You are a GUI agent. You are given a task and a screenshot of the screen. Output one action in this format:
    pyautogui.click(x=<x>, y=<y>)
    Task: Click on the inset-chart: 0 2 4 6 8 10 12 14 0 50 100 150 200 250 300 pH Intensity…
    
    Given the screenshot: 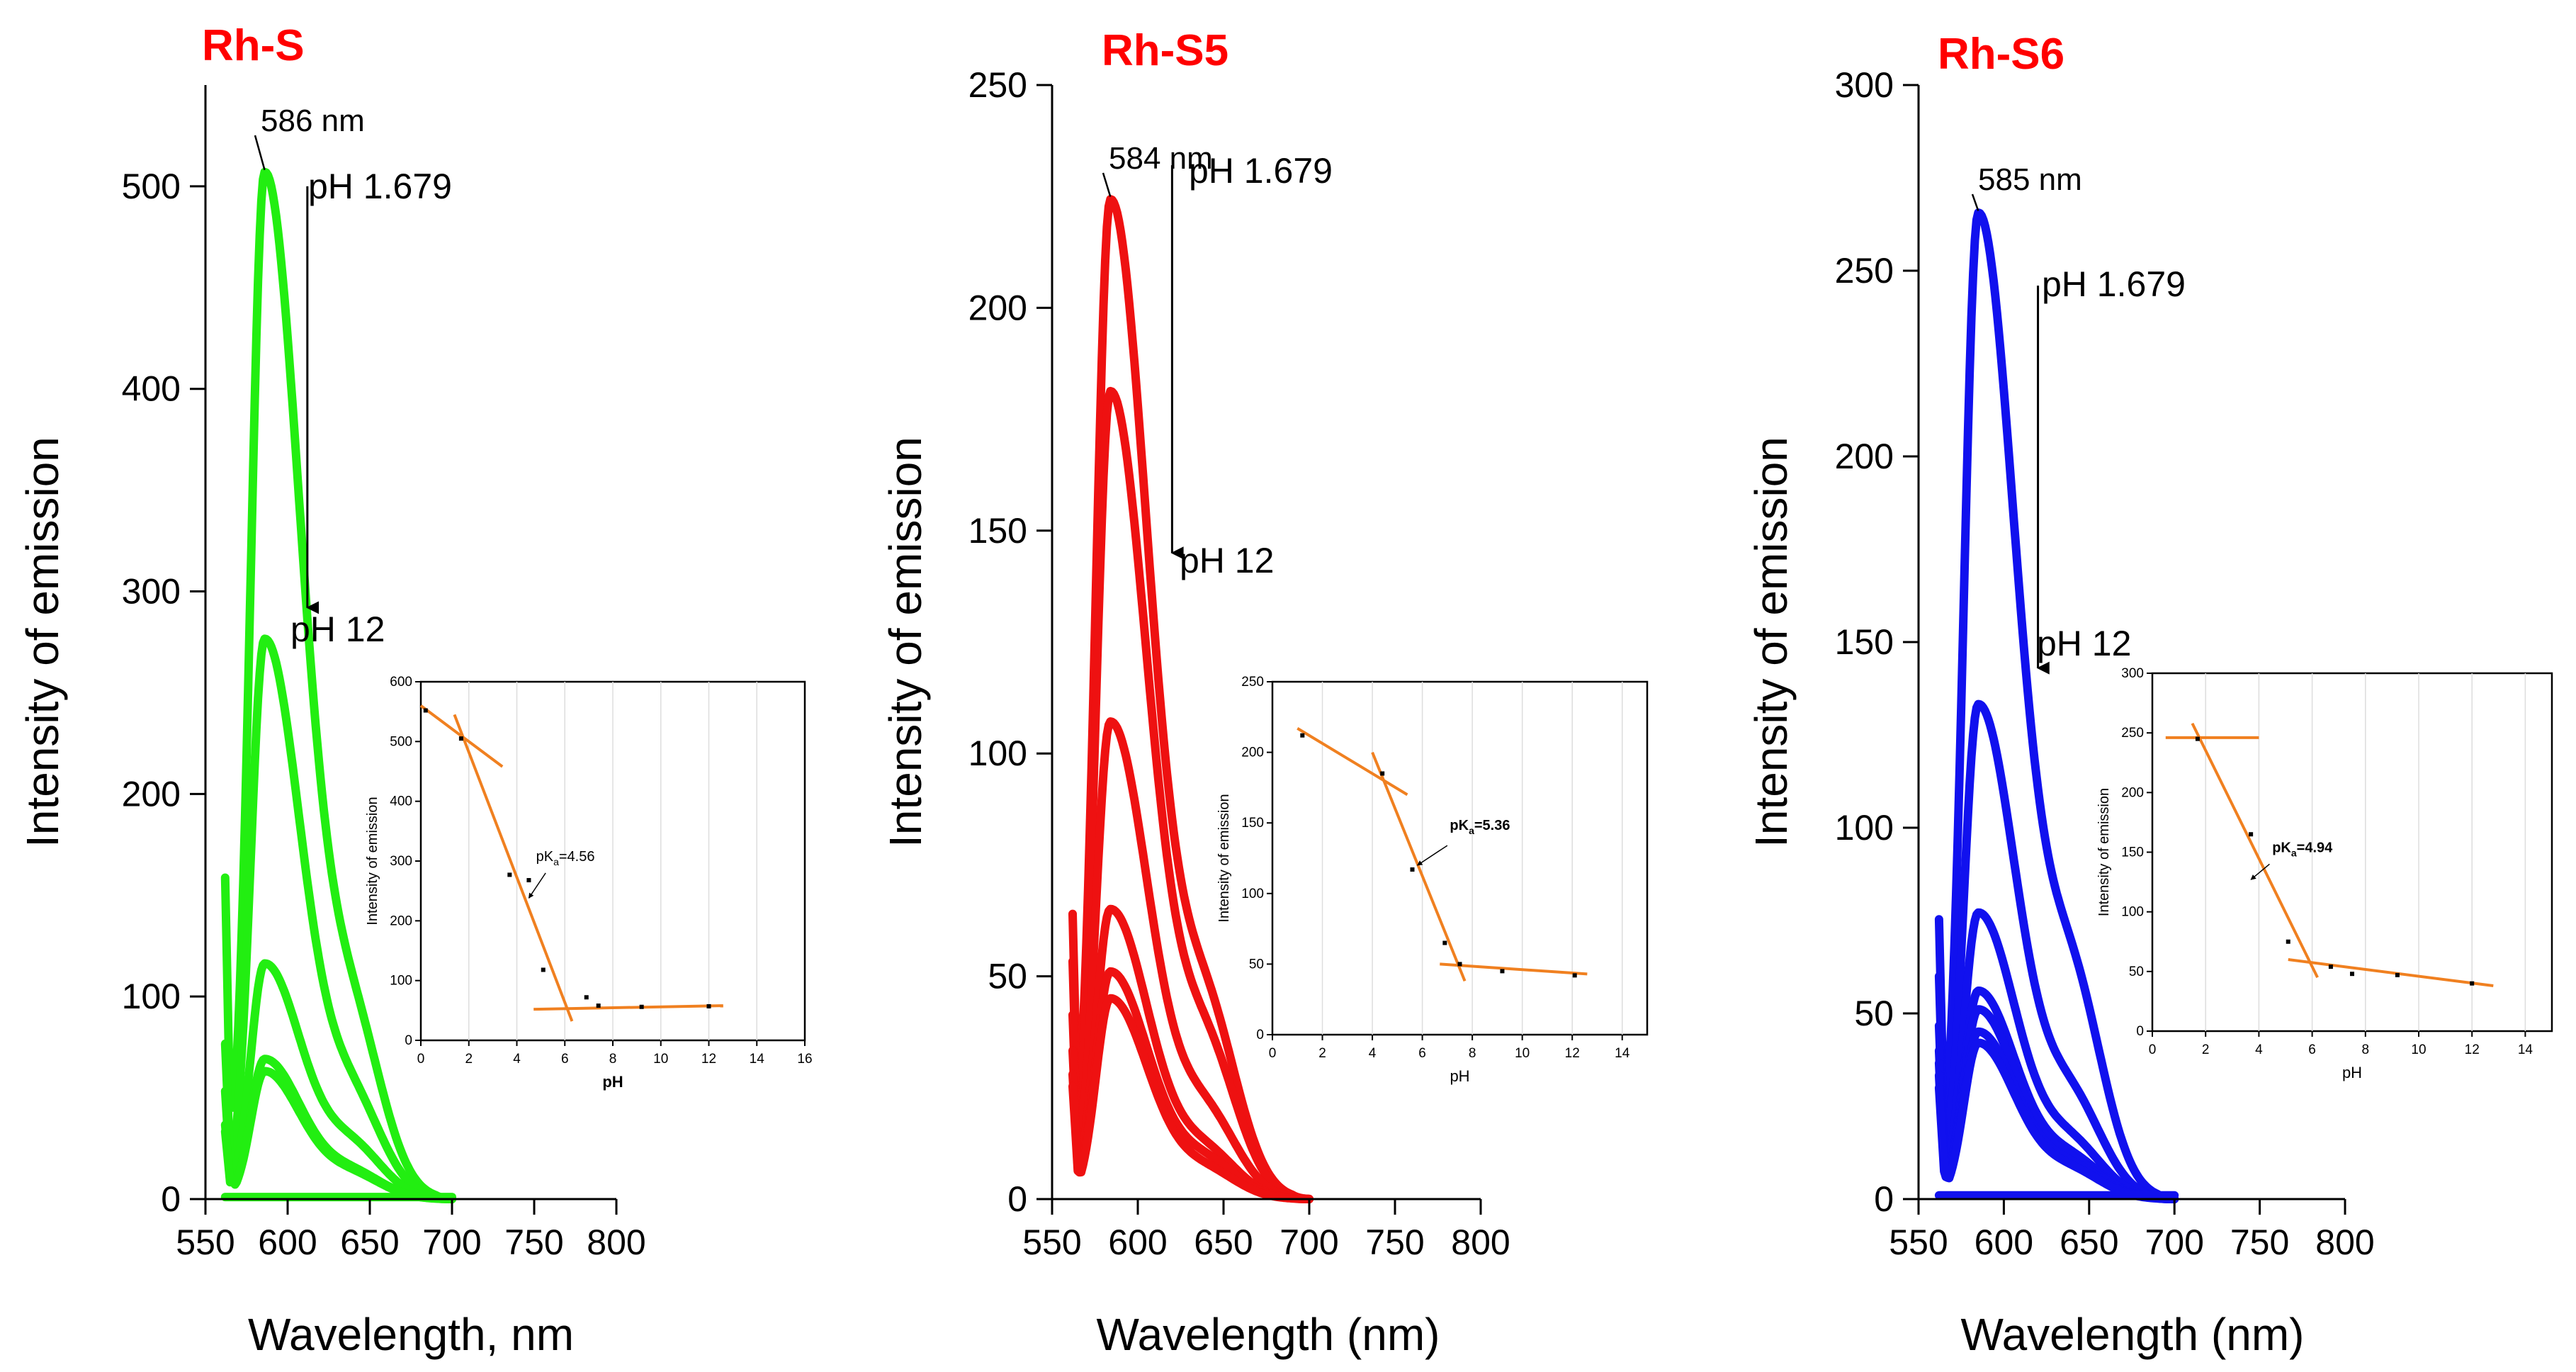 What is the action you would take?
    pyautogui.click(x=2324, y=874)
    